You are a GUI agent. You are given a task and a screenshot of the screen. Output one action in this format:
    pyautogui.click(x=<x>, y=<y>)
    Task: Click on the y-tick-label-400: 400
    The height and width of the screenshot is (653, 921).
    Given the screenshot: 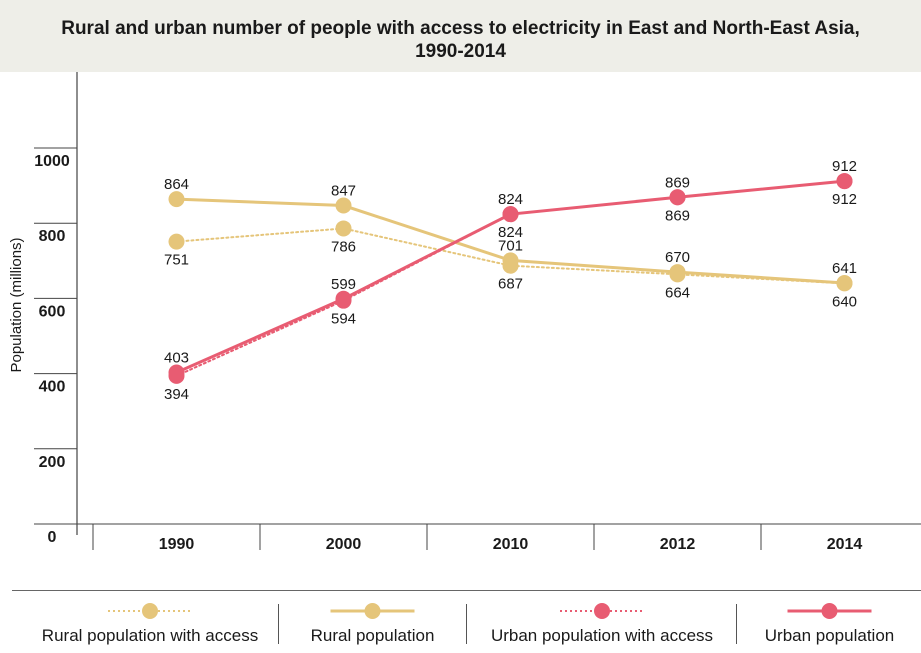 What is the action you would take?
    pyautogui.click(x=52, y=387)
    